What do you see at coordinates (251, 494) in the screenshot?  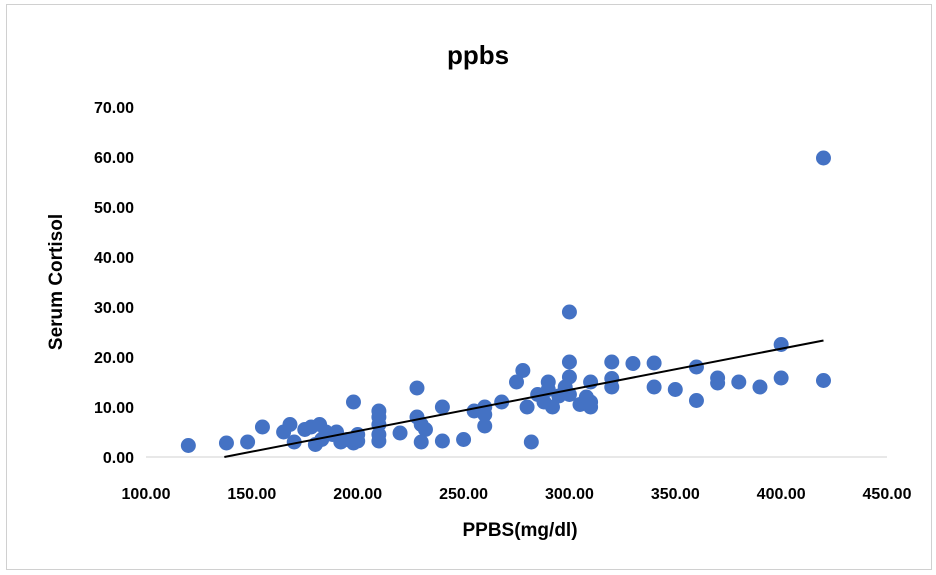 I see `x-tick-label: 150.00` at bounding box center [251, 494].